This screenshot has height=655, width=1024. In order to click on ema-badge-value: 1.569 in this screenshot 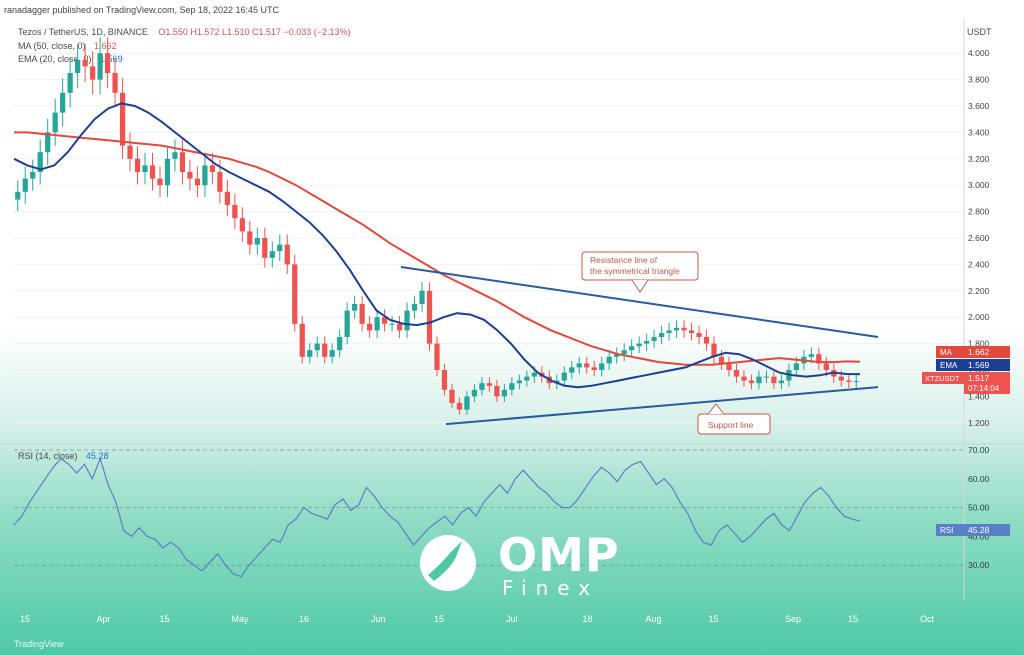, I will do `click(979, 365)`.